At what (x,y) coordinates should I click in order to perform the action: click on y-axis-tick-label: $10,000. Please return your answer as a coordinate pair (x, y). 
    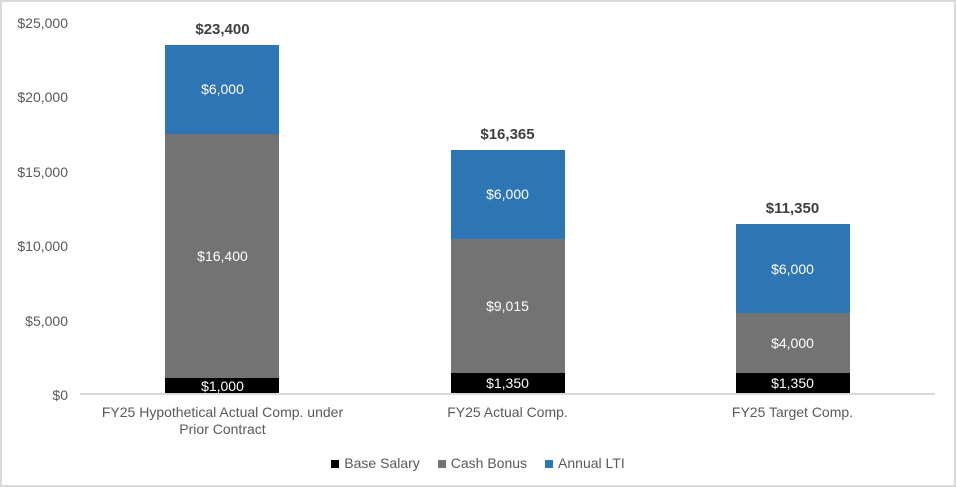
    Looking at the image, I should click on (42, 246).